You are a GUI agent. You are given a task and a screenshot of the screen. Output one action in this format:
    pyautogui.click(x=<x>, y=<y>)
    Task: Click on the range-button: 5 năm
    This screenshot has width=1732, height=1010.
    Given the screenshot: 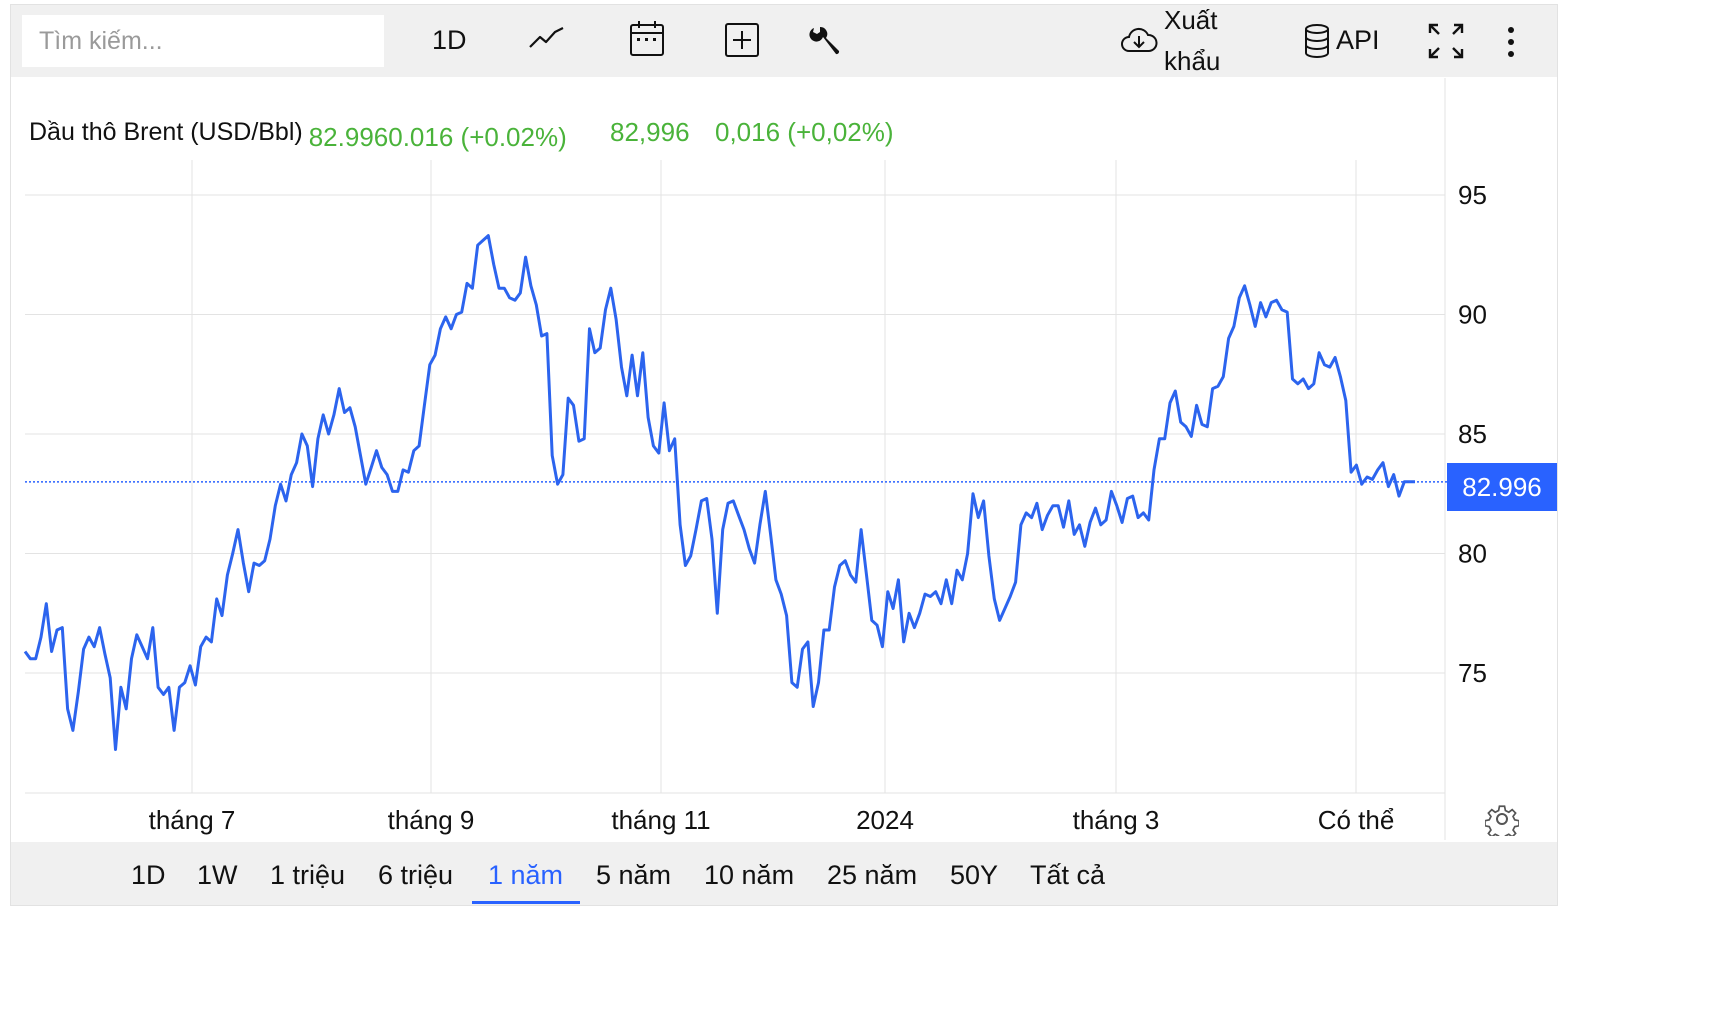 What is the action you would take?
    pyautogui.click(x=634, y=875)
    